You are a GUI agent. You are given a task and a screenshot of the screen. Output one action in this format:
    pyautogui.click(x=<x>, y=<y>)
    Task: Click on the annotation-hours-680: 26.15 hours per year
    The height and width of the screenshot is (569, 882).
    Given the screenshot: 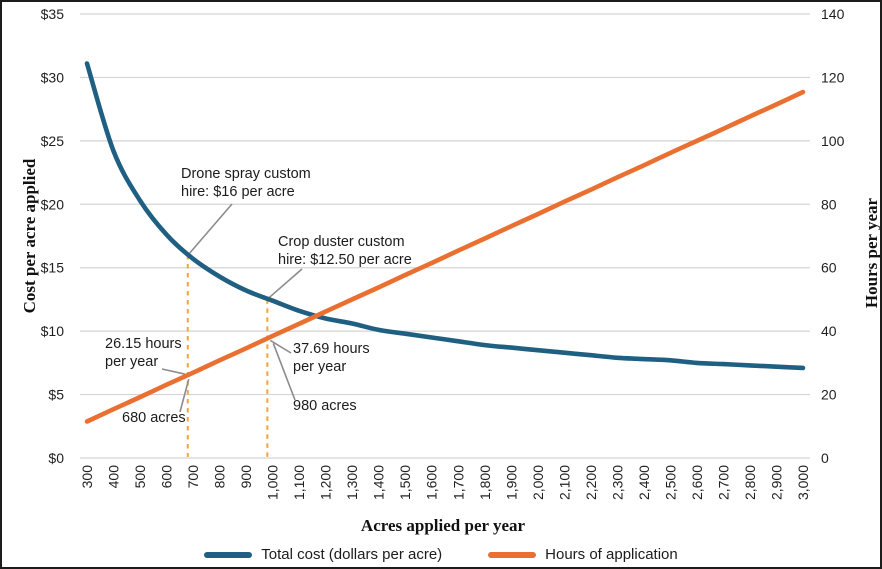 What is the action you would take?
    pyautogui.click(x=143, y=353)
    